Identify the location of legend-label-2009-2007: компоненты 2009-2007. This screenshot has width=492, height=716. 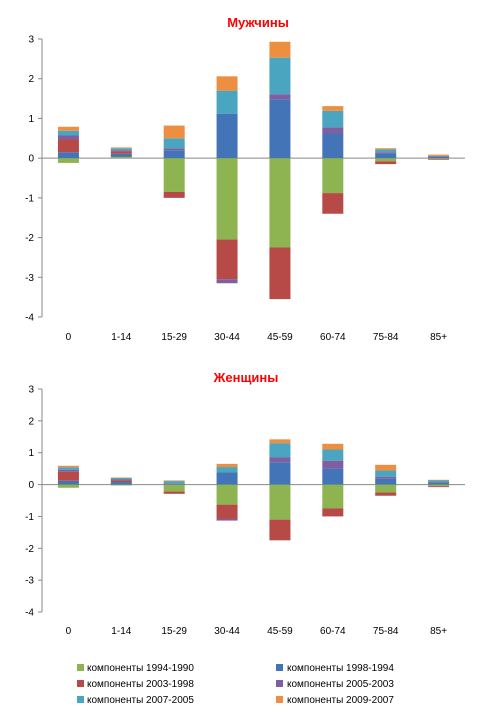
(340, 700).